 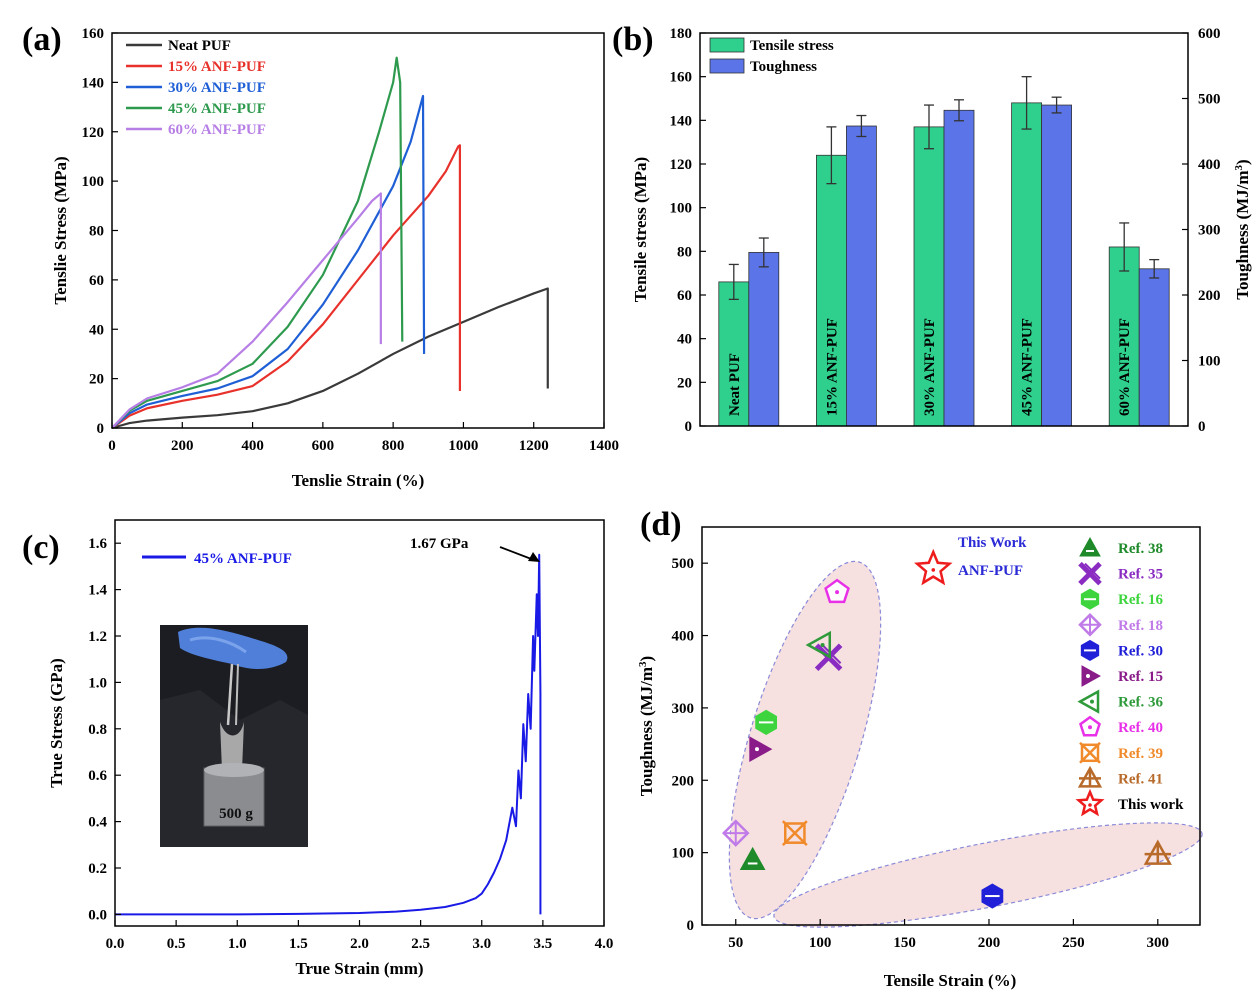 I want to click on x-tick-label: 0.5, so click(x=176, y=944).